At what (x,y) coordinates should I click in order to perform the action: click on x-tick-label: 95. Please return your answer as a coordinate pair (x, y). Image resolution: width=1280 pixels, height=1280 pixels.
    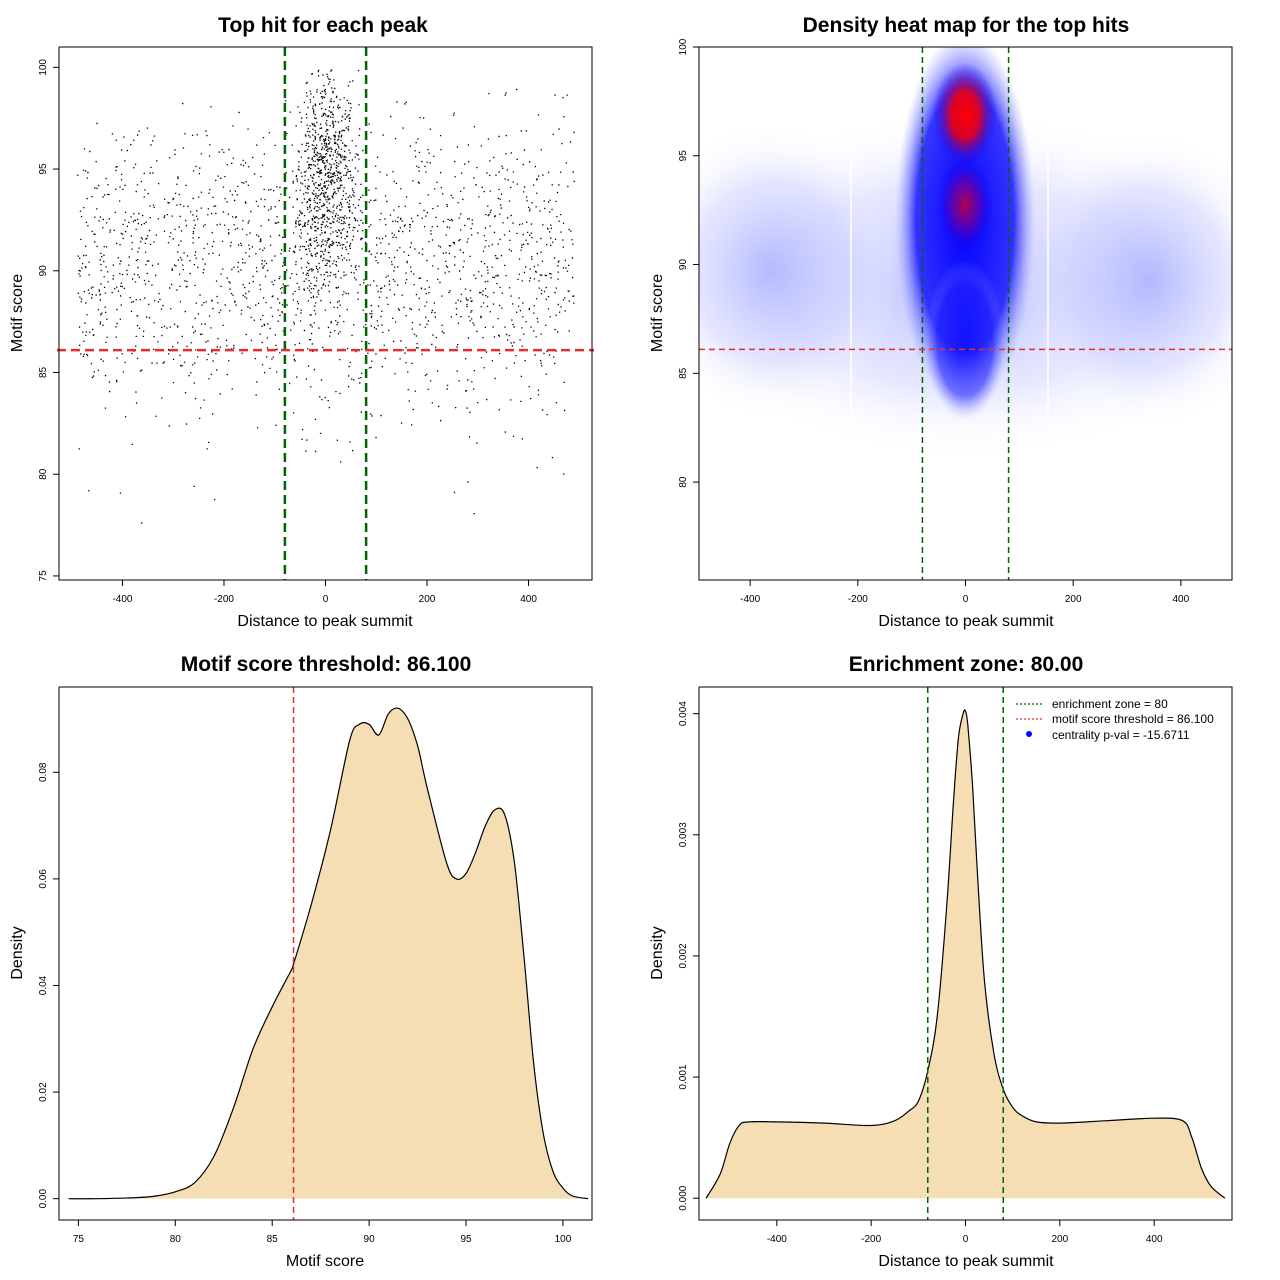
    Looking at the image, I should click on (466, 1239).